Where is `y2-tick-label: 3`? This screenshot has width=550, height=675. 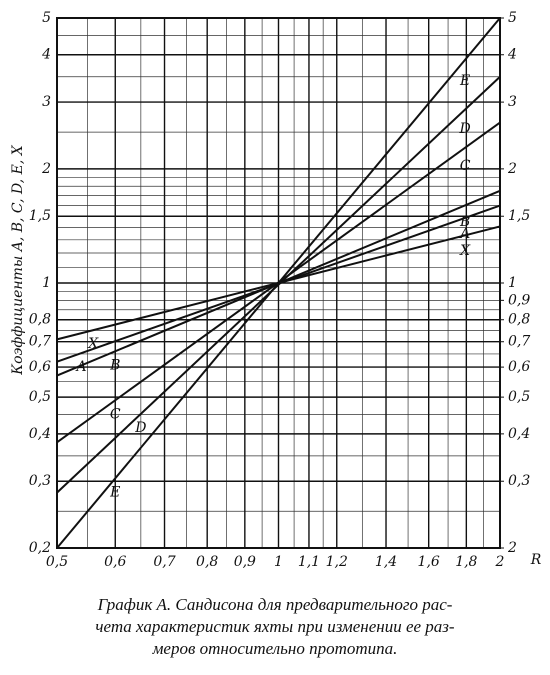
y2-tick-label: 3 is located at coordinates (512, 102).